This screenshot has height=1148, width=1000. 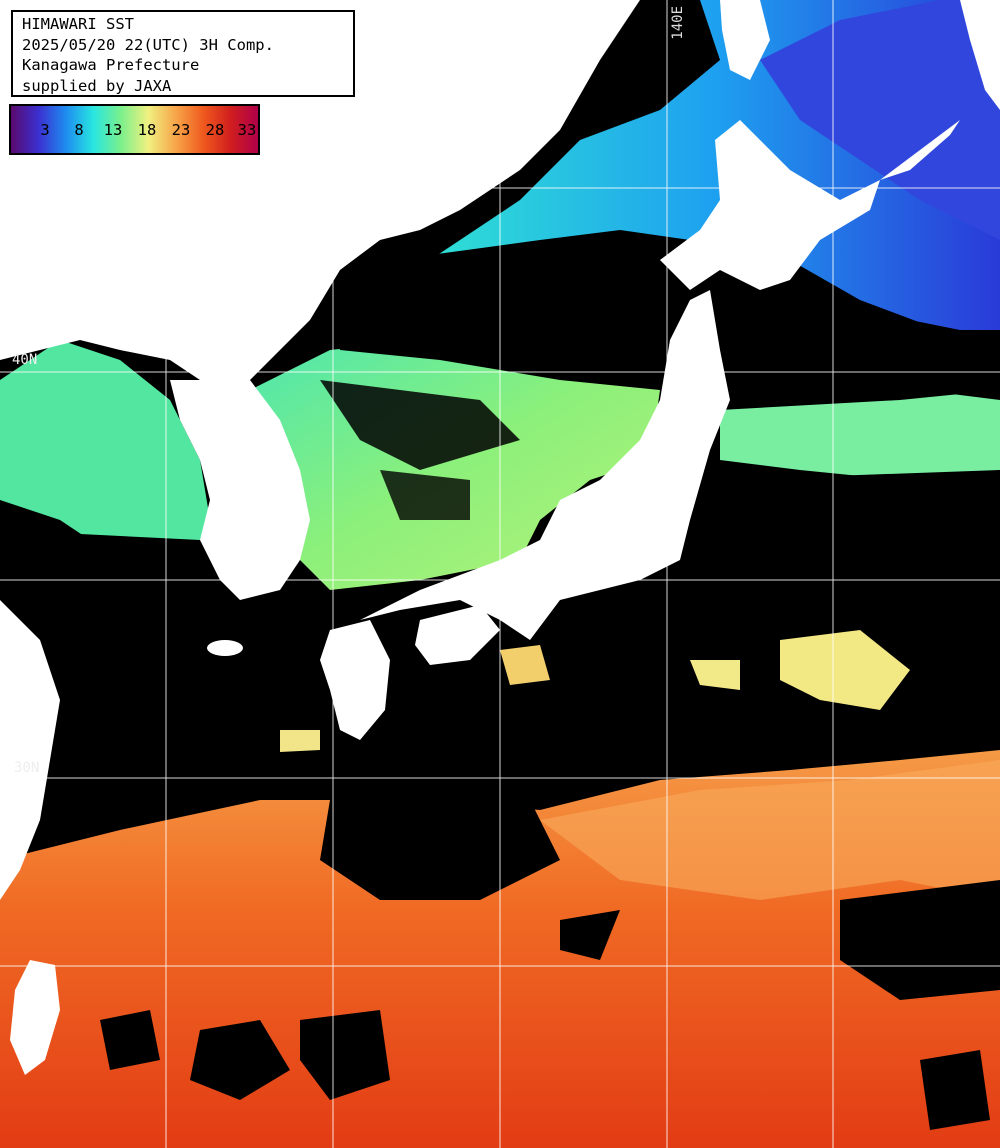 What do you see at coordinates (79, 130) in the screenshot?
I see `legend-tick: 8` at bounding box center [79, 130].